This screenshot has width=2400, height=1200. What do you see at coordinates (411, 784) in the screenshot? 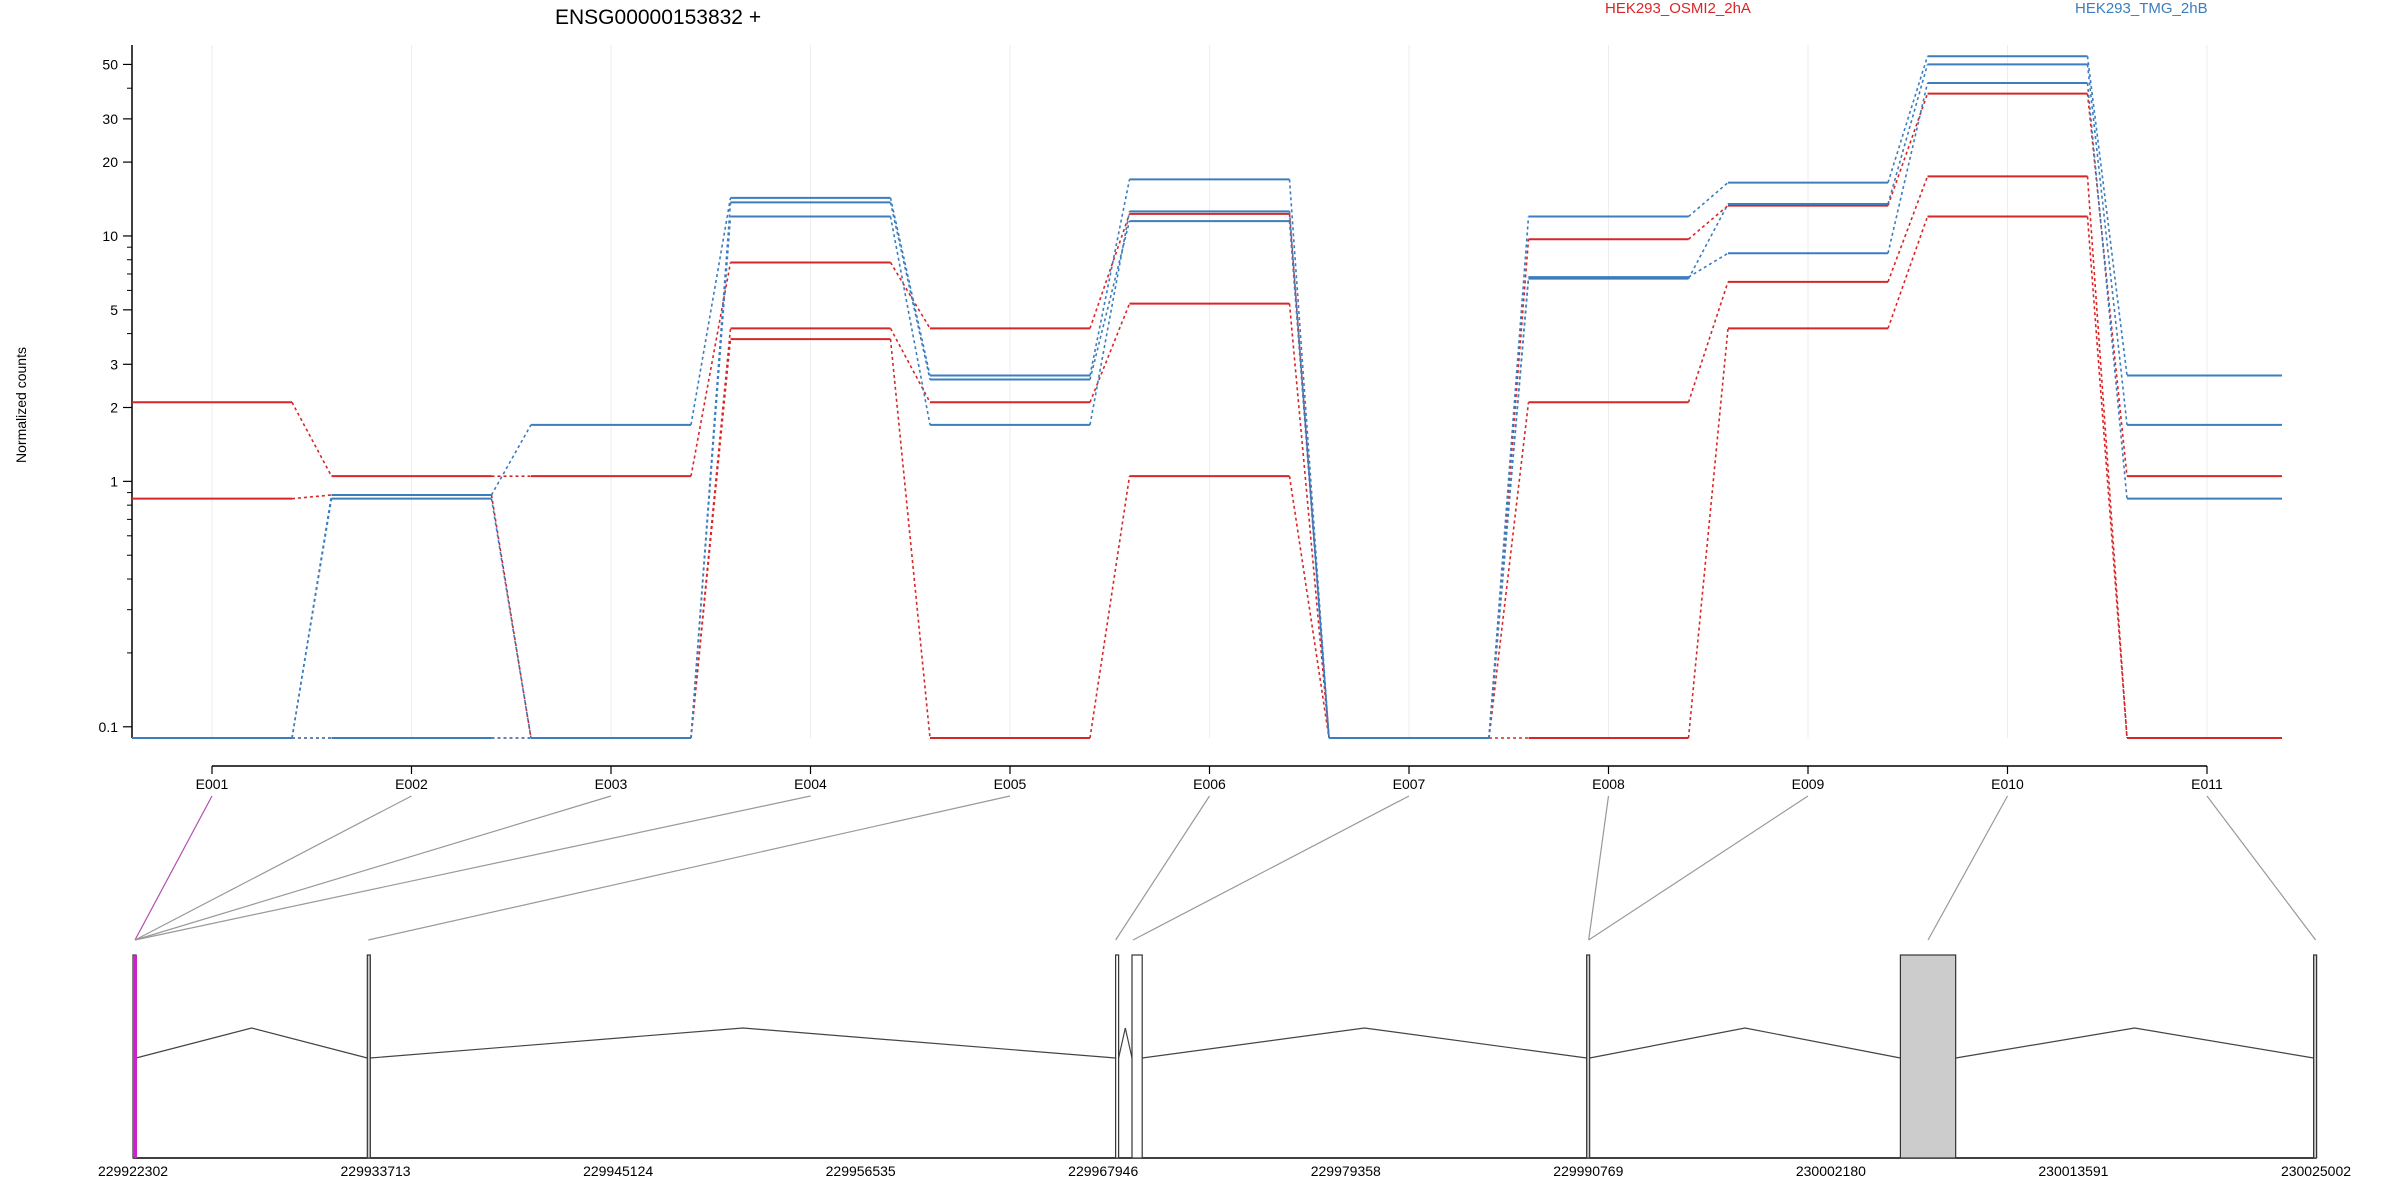
I see `x-tick-label: E002` at bounding box center [411, 784].